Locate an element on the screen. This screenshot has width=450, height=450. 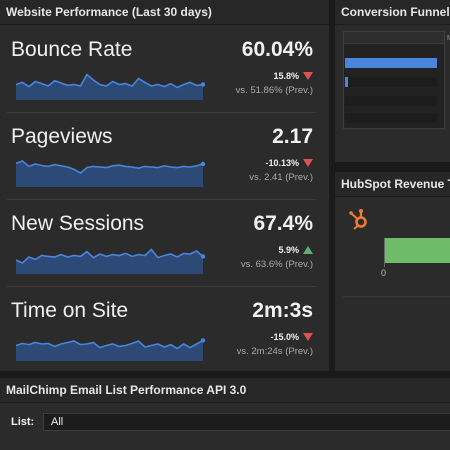
list-label: List: is located at coordinates (23, 422).